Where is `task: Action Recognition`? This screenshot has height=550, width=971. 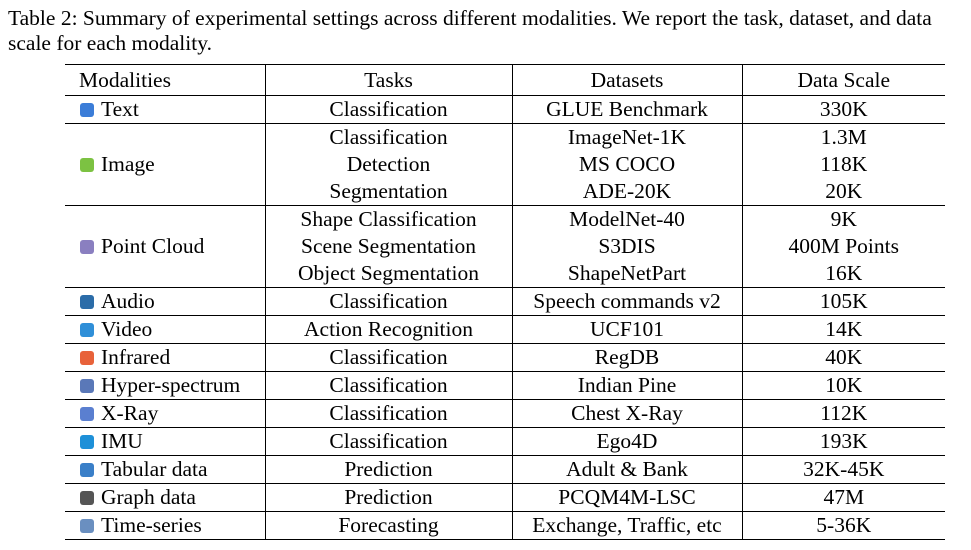
task: Action Recognition is located at coordinates (388, 329).